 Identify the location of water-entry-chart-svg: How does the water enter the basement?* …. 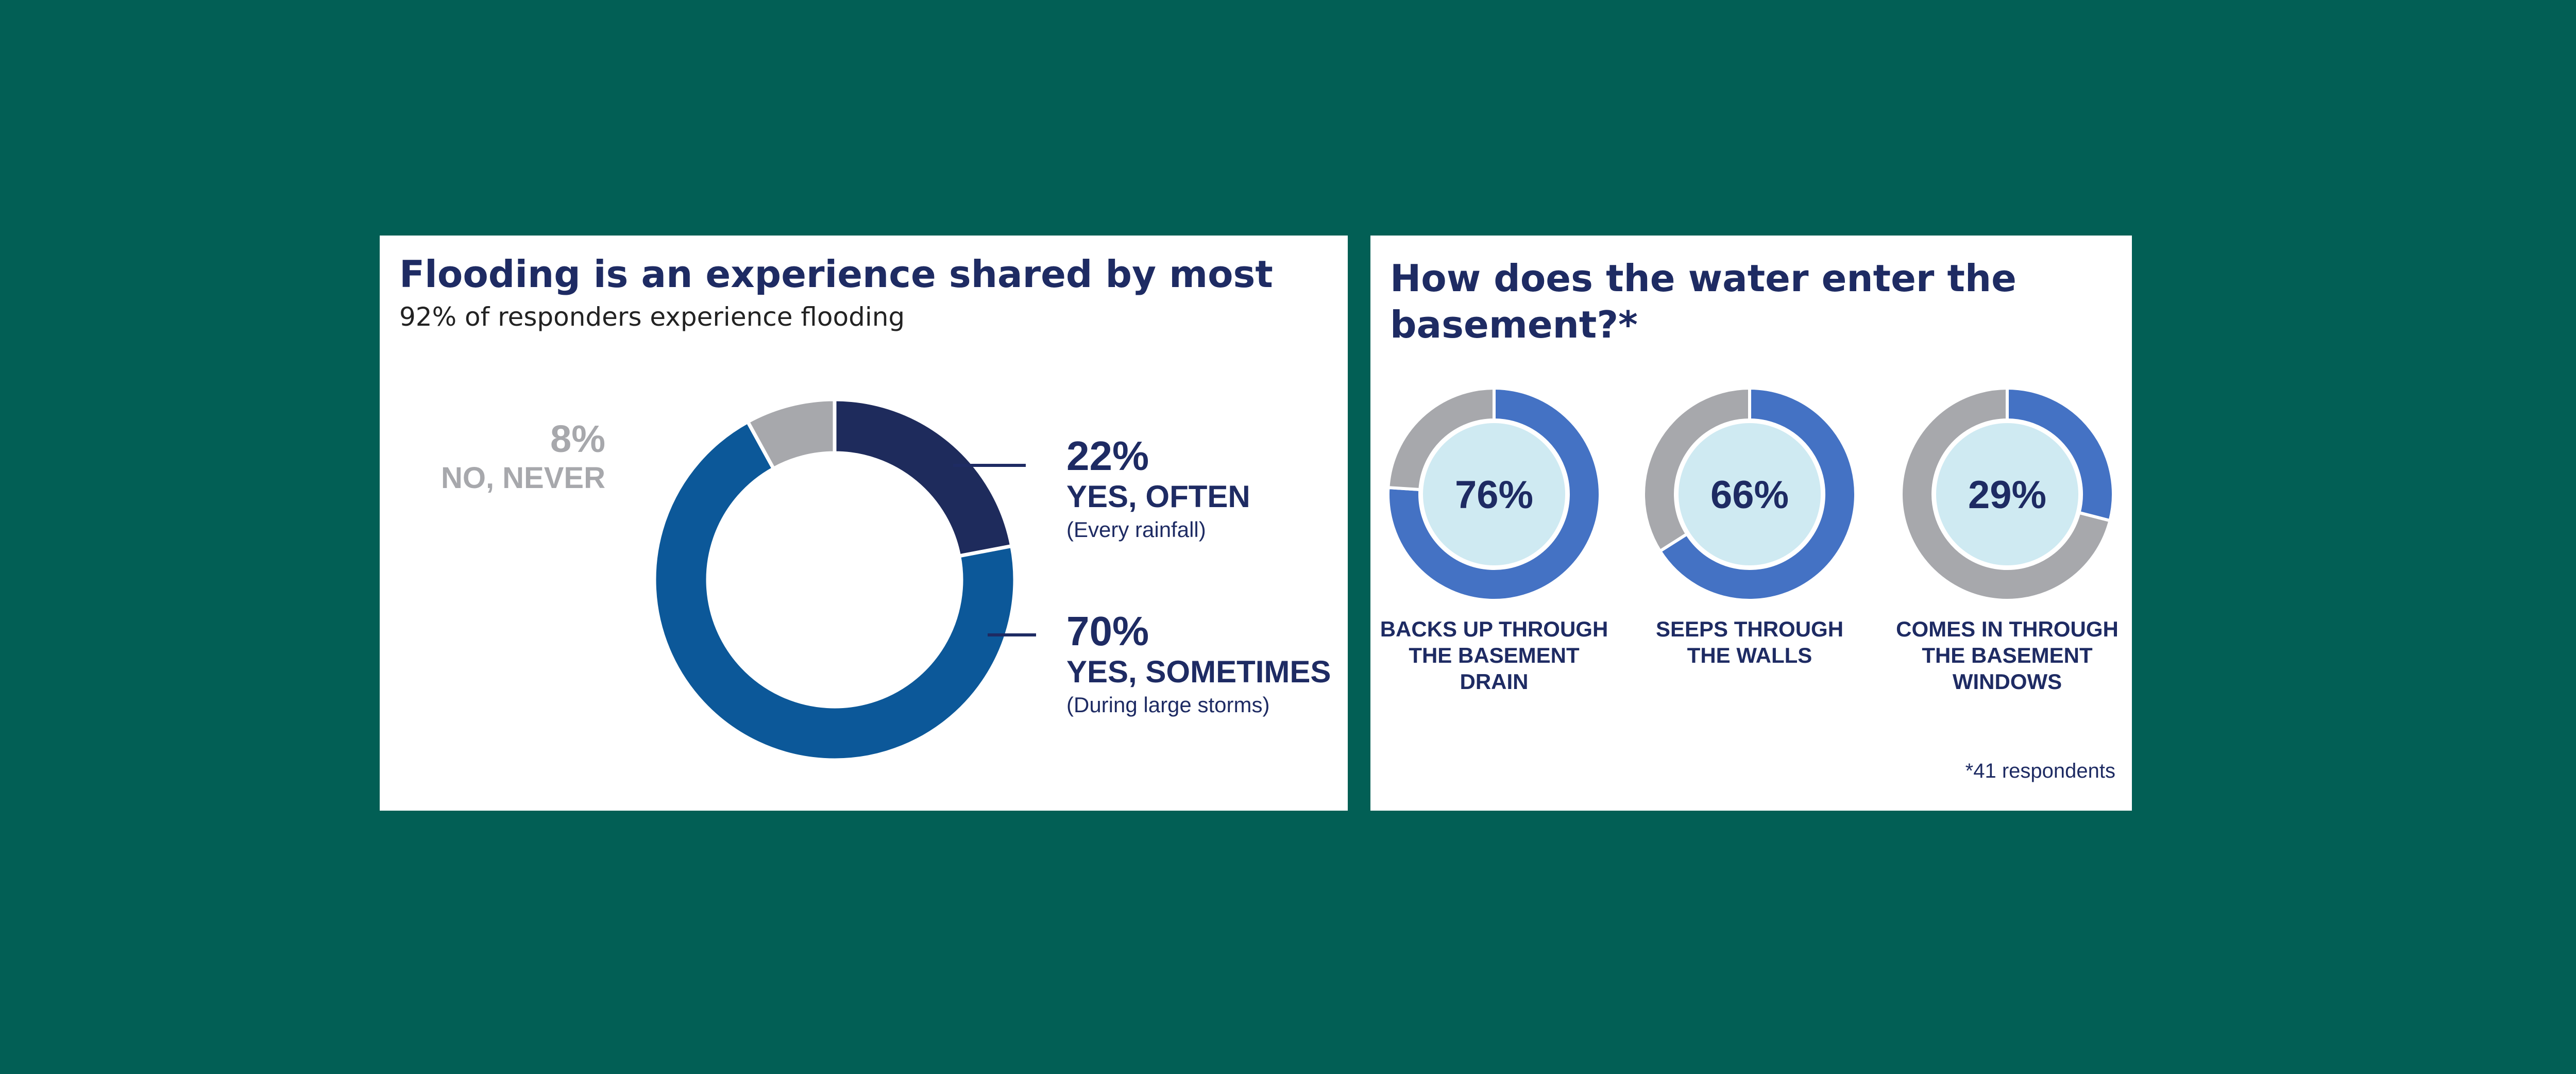
(1749, 519).